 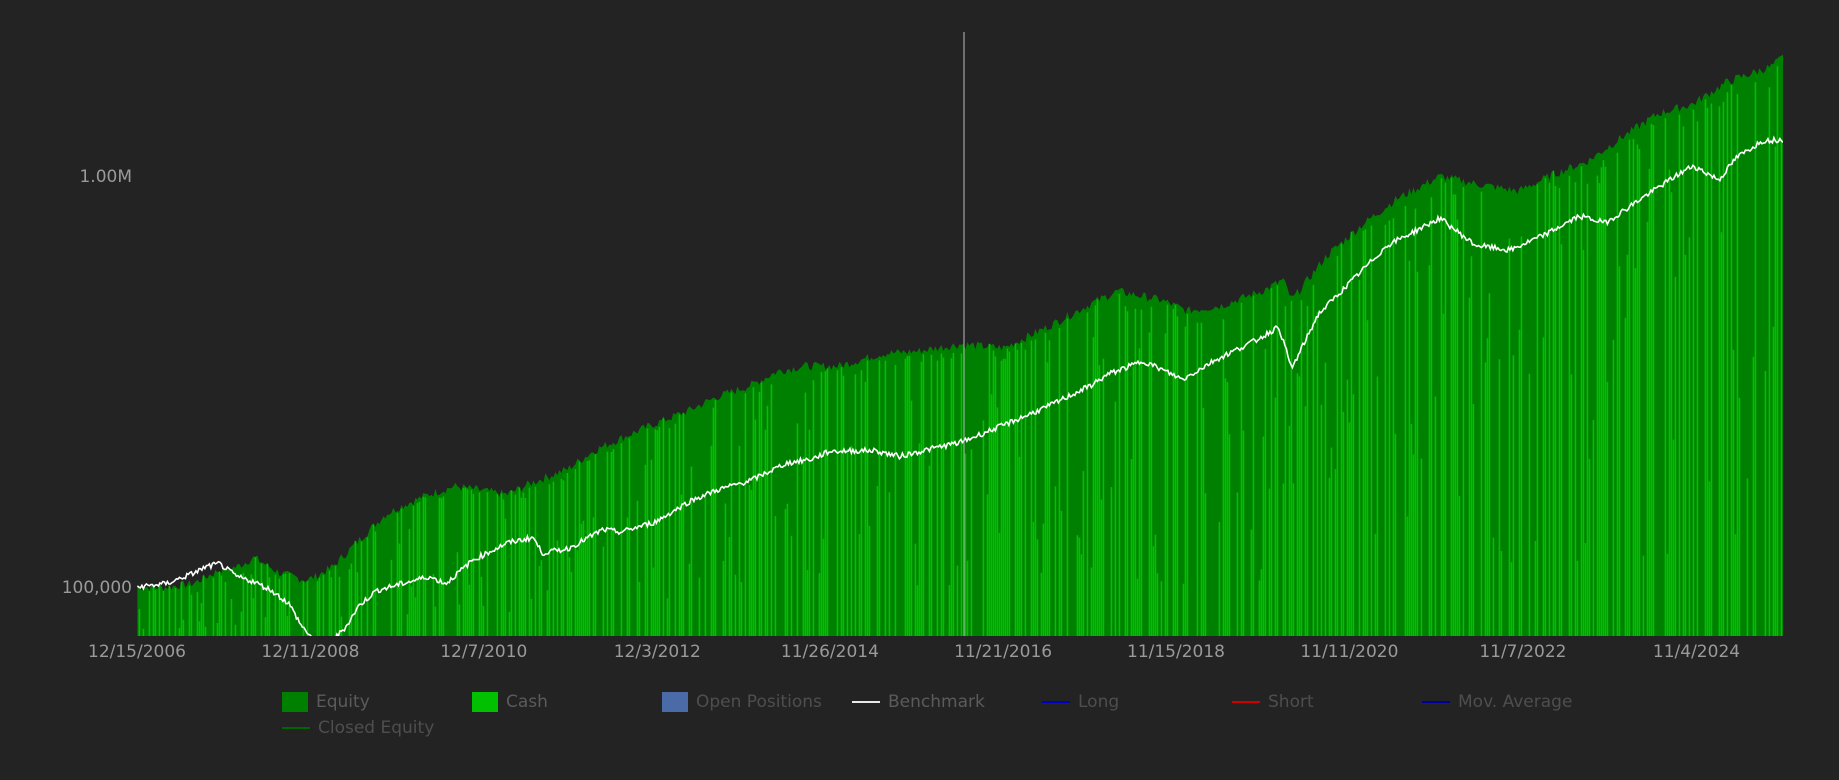 I want to click on x-tick-label: 12/11/2008, so click(x=310, y=652).